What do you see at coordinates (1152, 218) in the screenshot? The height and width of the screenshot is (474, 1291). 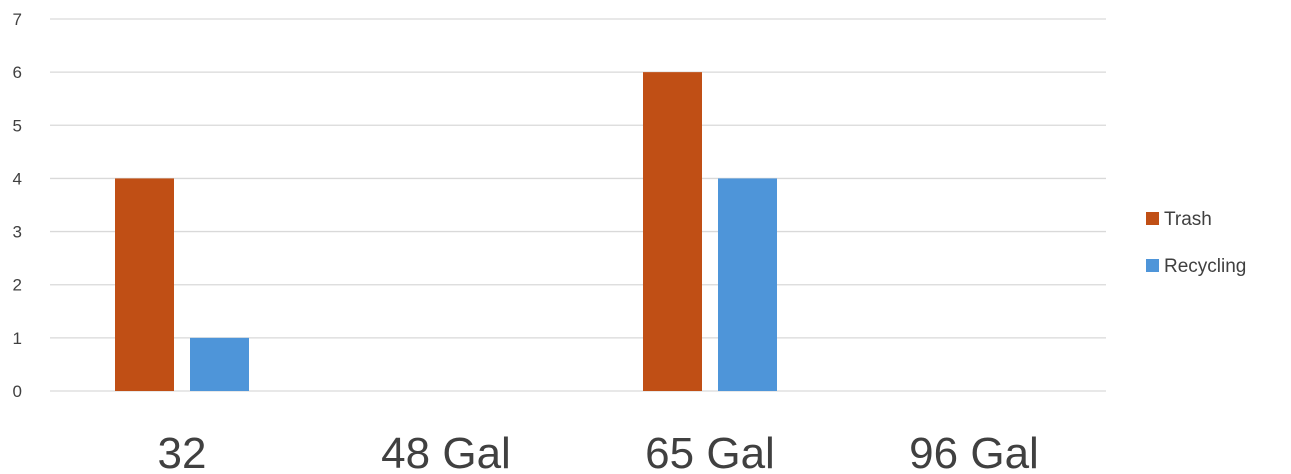 I see `legend-swatch-trash` at bounding box center [1152, 218].